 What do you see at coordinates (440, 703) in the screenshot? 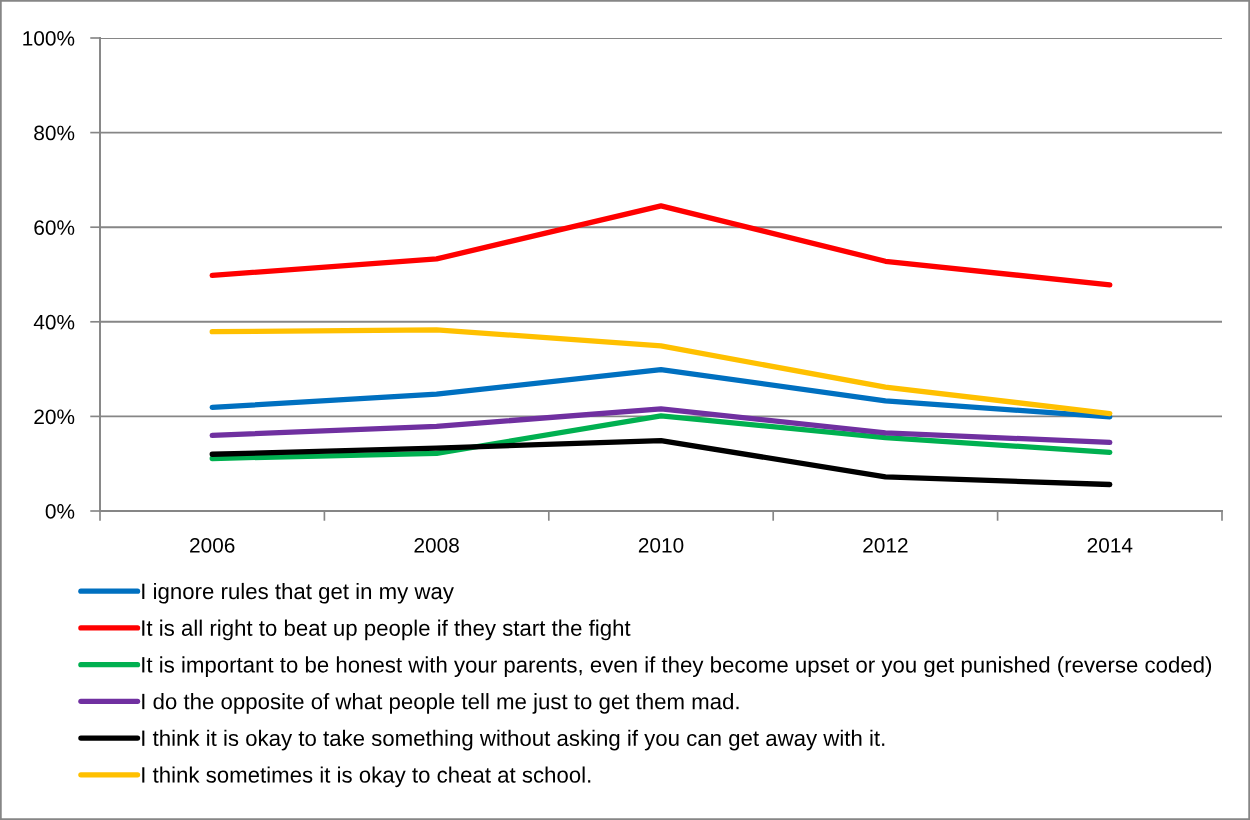
I see `legend-label: I do the opposite of what people tell me just to get them mad.` at bounding box center [440, 703].